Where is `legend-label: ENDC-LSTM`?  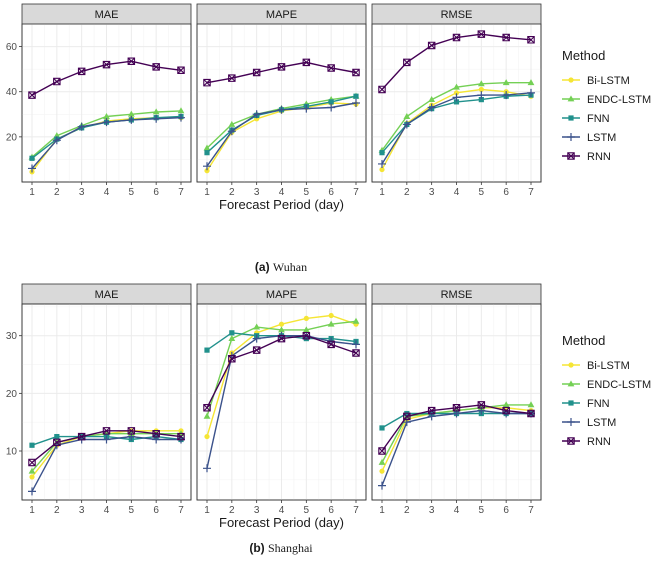 legend-label: ENDC-LSTM is located at coordinates (619, 100).